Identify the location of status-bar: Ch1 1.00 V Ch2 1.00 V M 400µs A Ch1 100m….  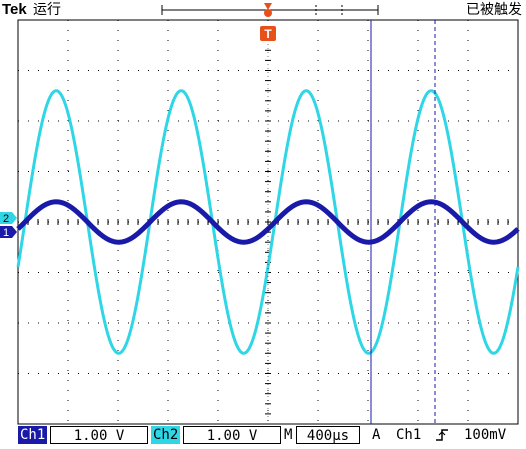
(263, 435).